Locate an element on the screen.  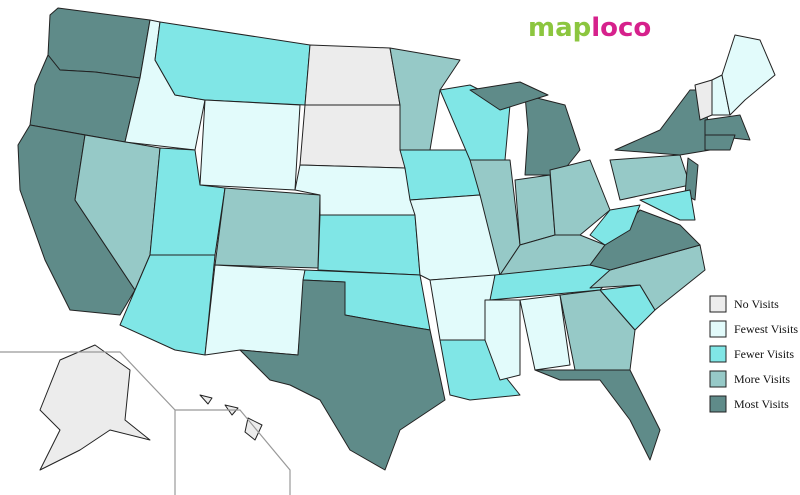
legend-label: More Visits is located at coordinates (762, 379).